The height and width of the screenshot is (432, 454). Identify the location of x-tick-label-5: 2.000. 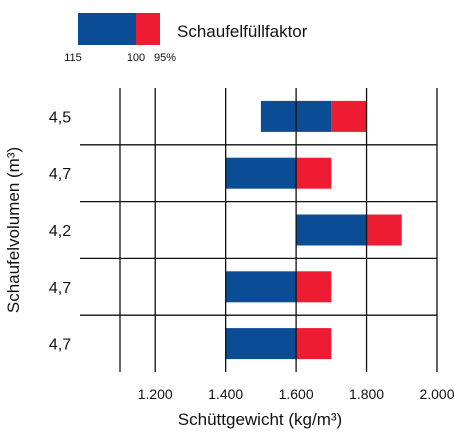
(436, 394).